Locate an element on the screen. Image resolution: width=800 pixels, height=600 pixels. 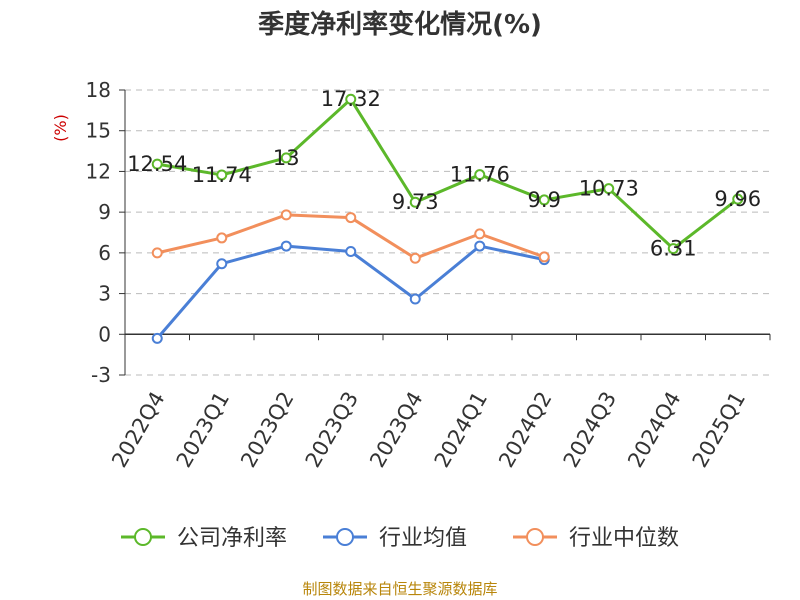
source-note: 制图数据来自恒生聚源数据库 is located at coordinates (400, 589).